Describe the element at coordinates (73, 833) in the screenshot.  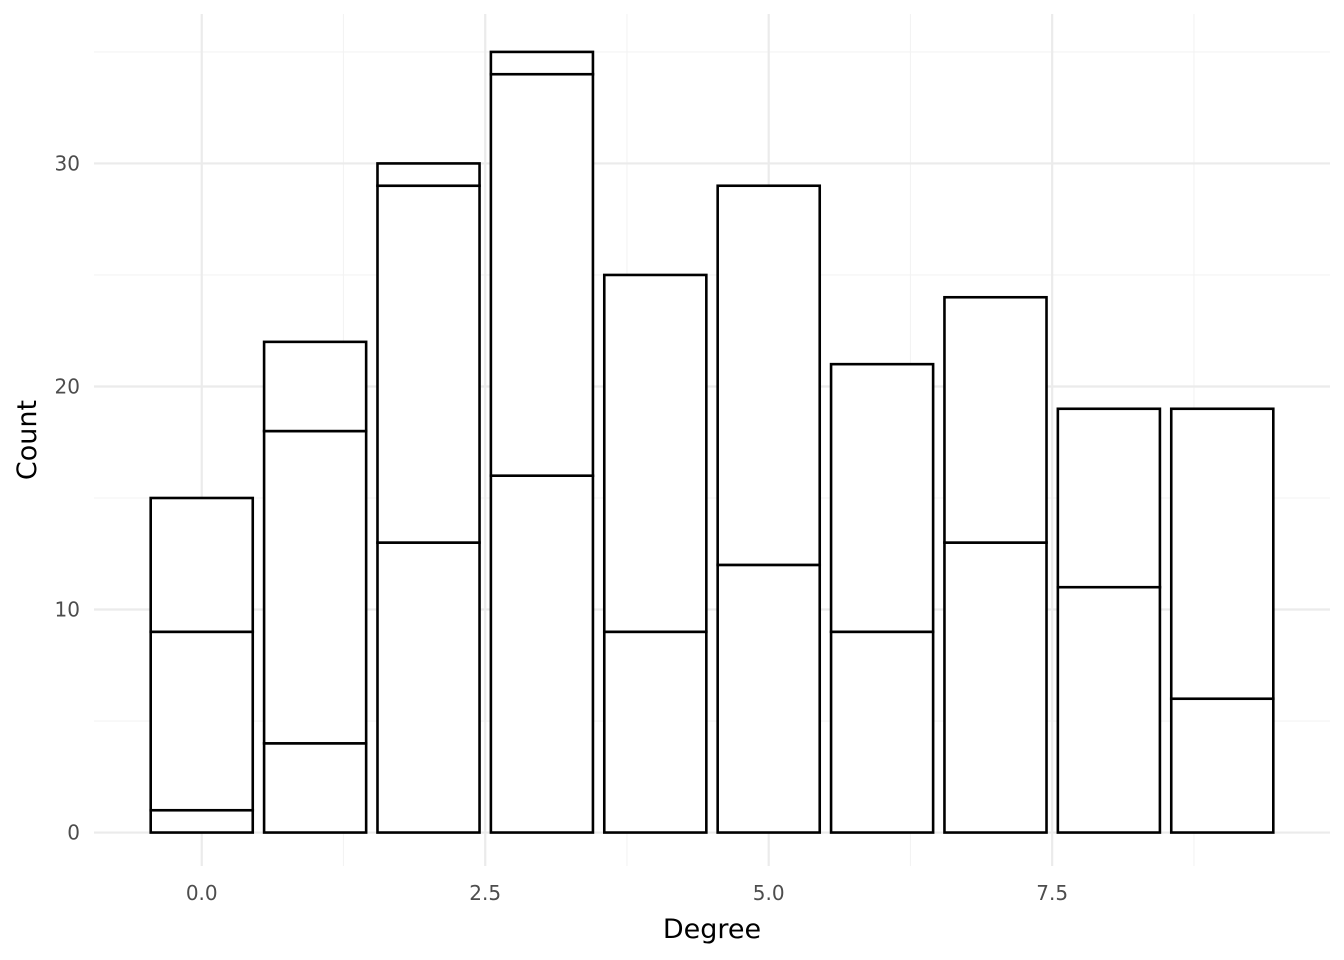
I see `y-tick-label: 0` at that location.